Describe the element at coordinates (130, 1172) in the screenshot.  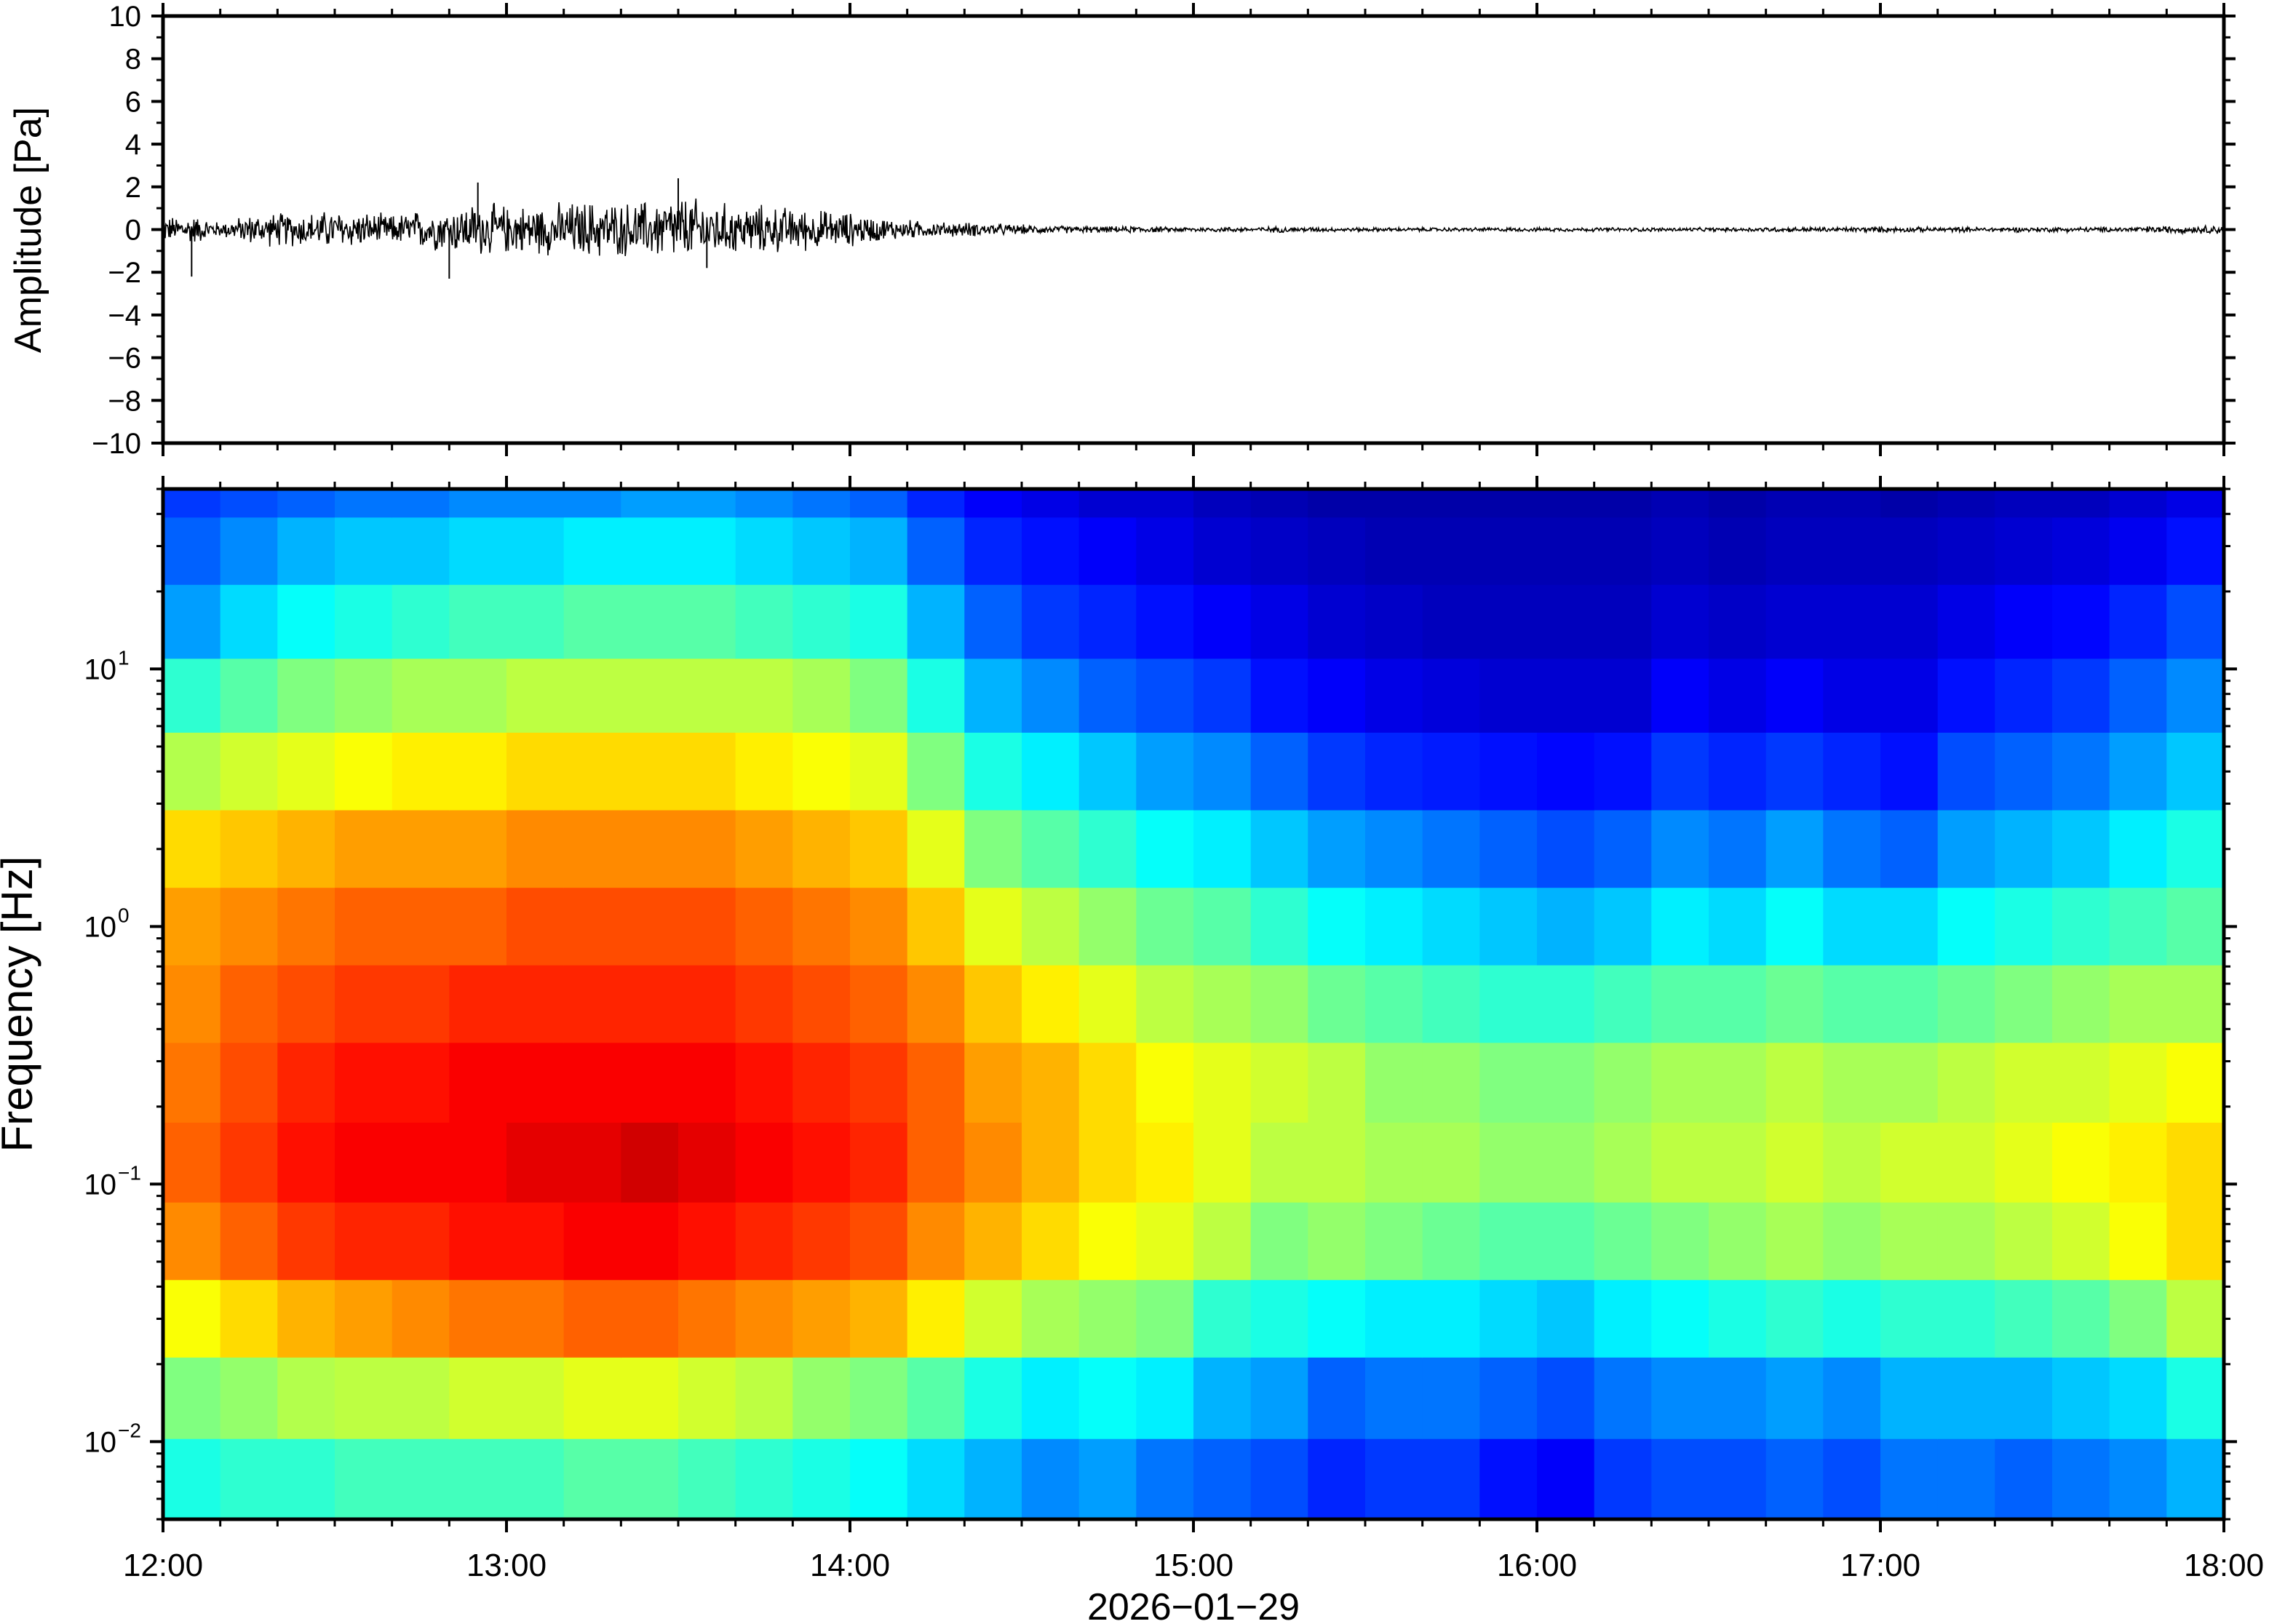
I see `spectrogram-y-tick-exponent: −1` at that location.